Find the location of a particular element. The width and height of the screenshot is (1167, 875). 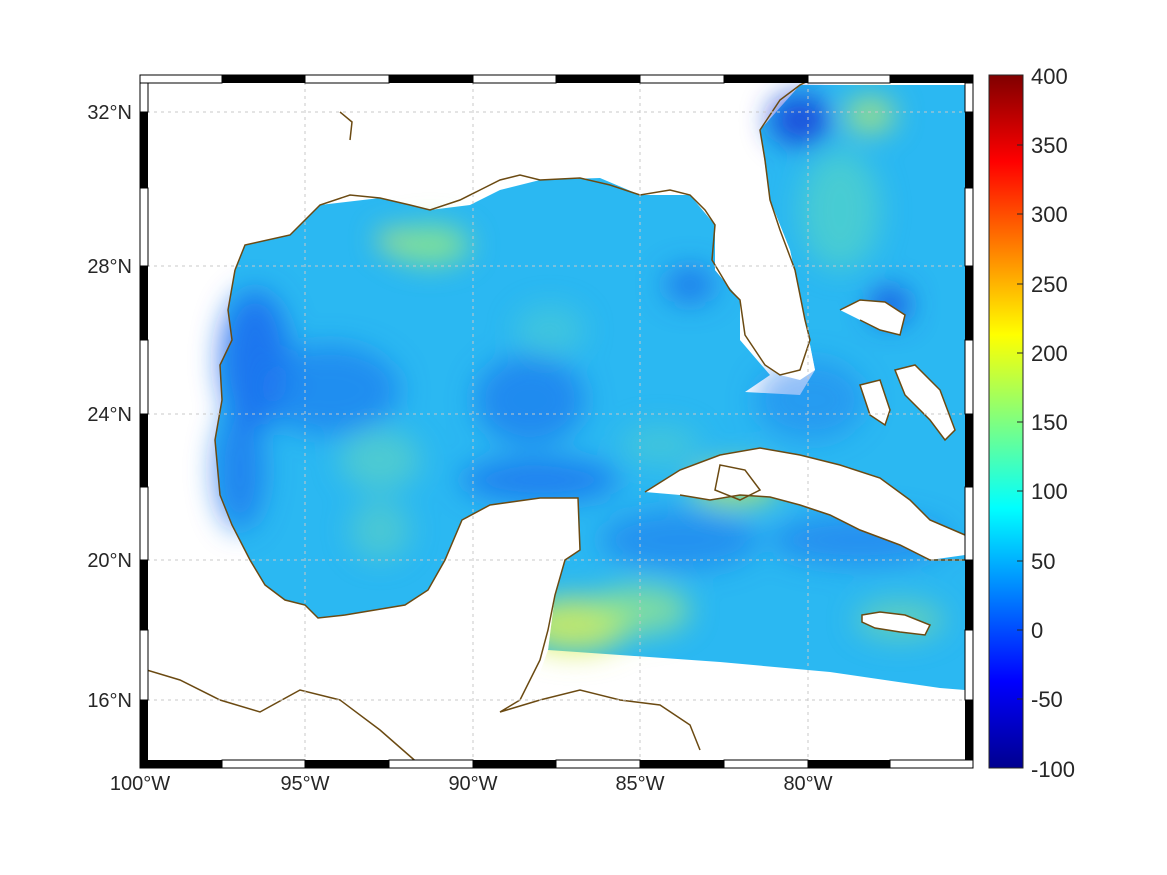

colorbar-tick-label: 350 is located at coordinates (1049, 145).